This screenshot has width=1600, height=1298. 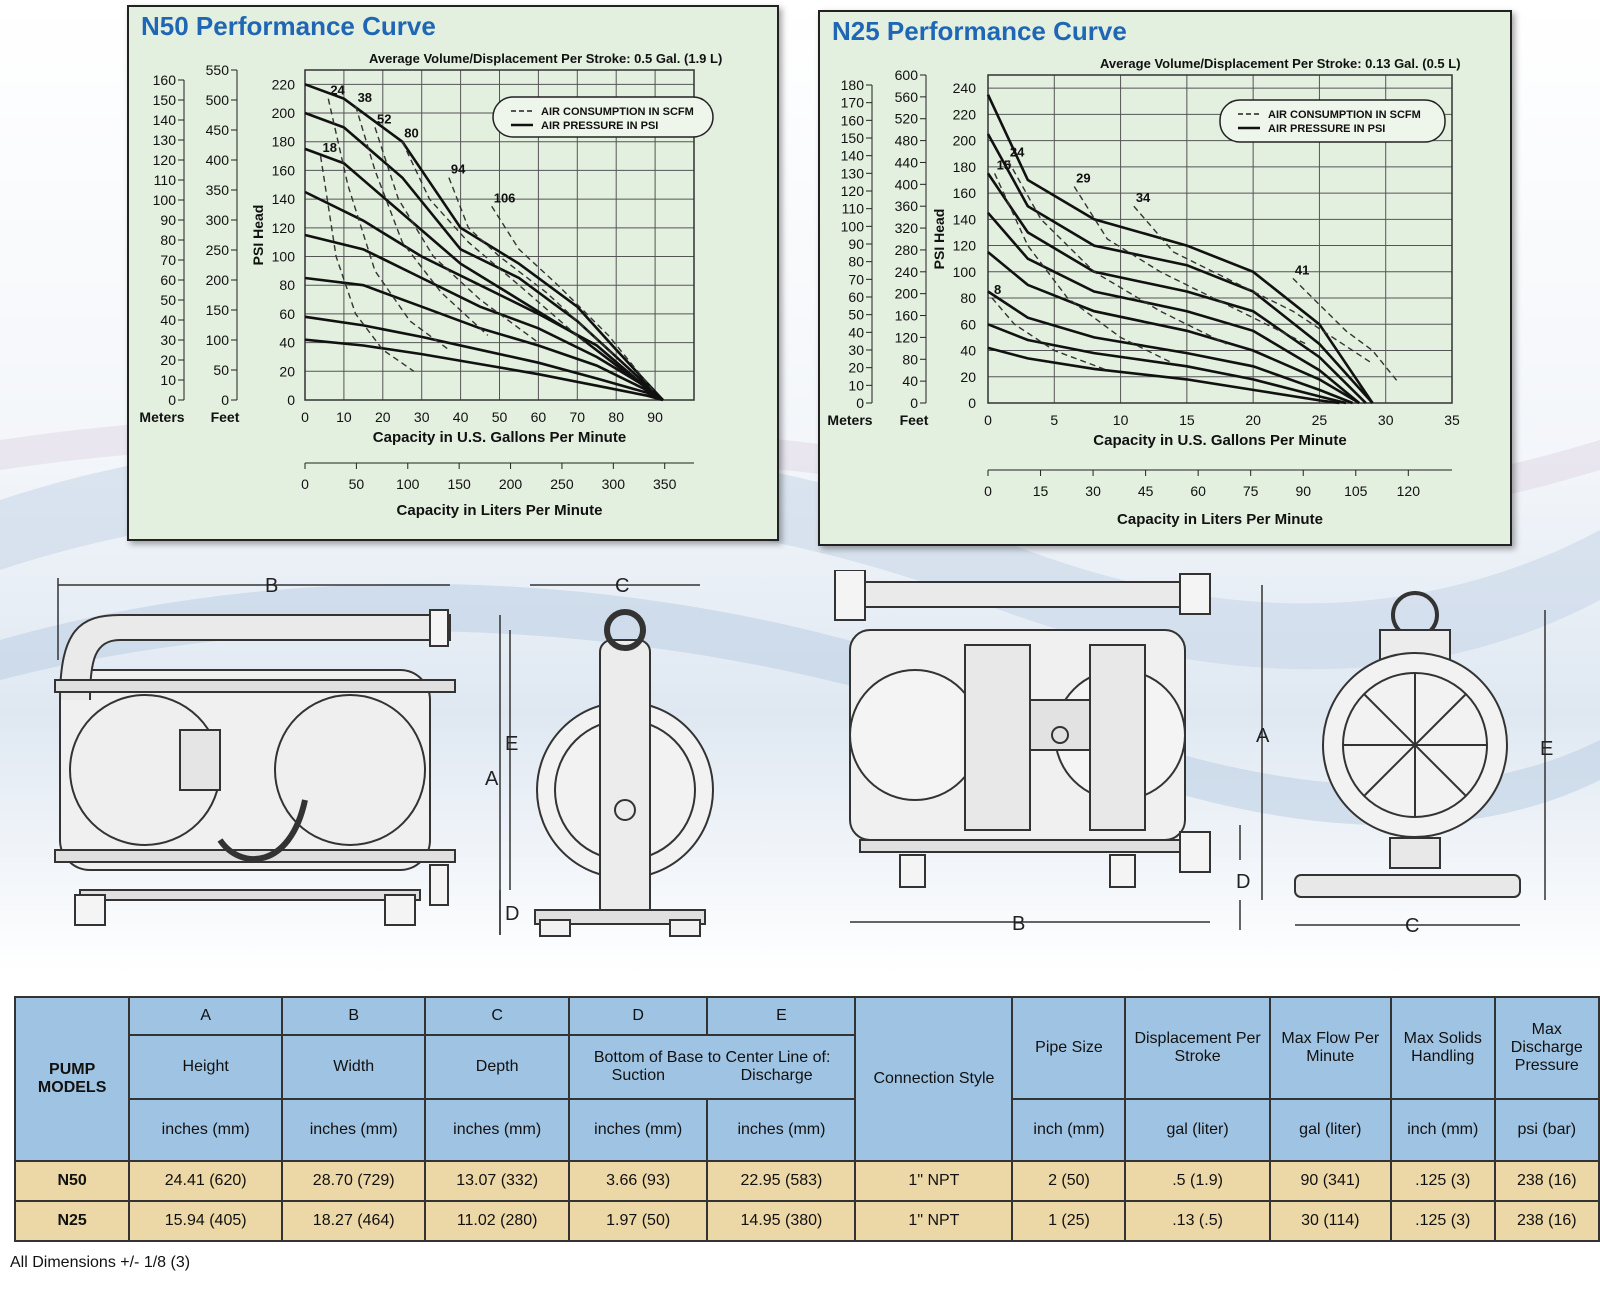 I want to click on lpm-tick-label: 300, so click(x=614, y=484).